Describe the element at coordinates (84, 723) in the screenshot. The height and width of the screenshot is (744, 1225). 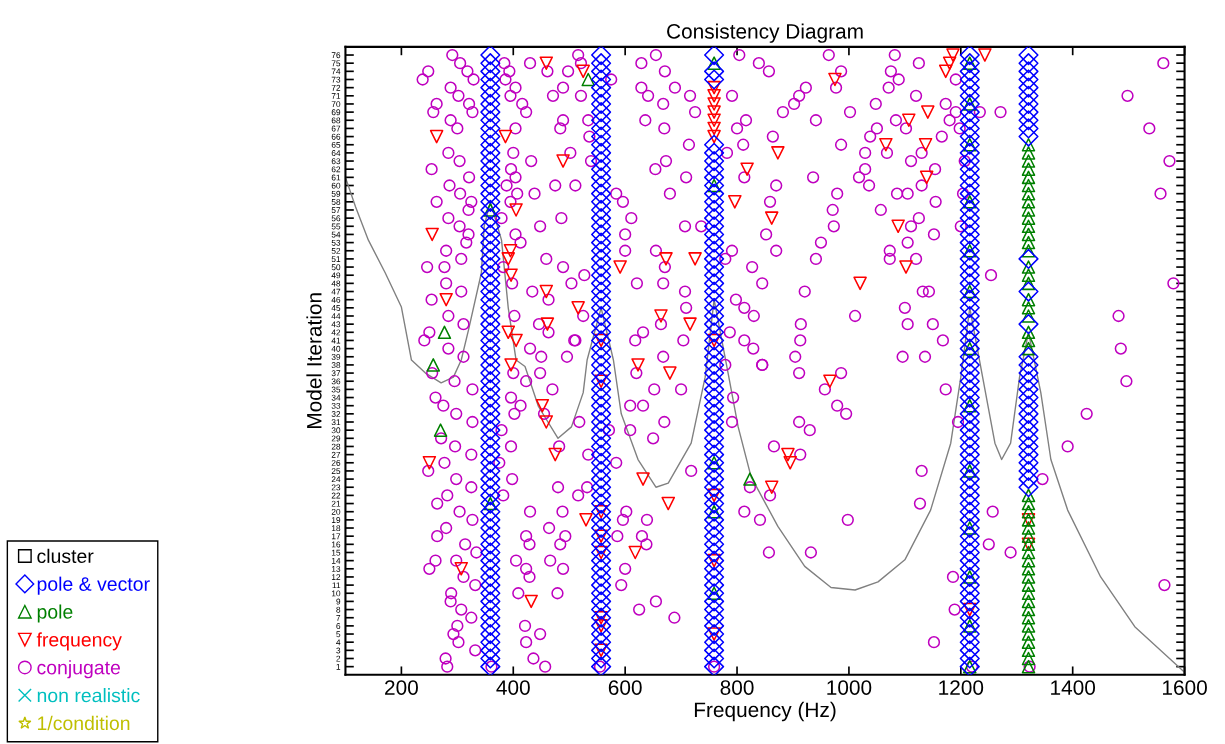
I see `legend-label: 1/condition` at that location.